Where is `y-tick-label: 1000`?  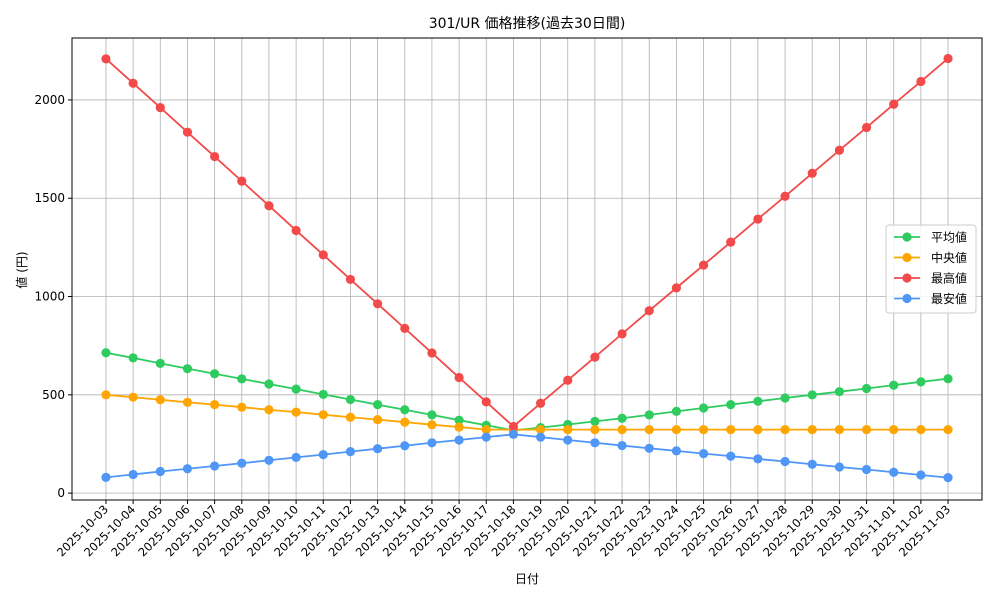 y-tick-label: 1000 is located at coordinates (49, 297).